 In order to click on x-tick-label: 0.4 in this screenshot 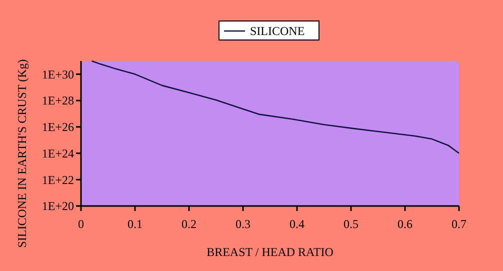, I will do `click(297, 224)`.